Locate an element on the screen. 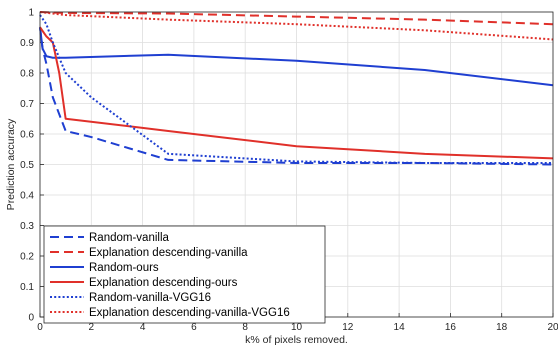 This screenshot has height=345, width=558. x-tick-label: 8 is located at coordinates (245, 327).